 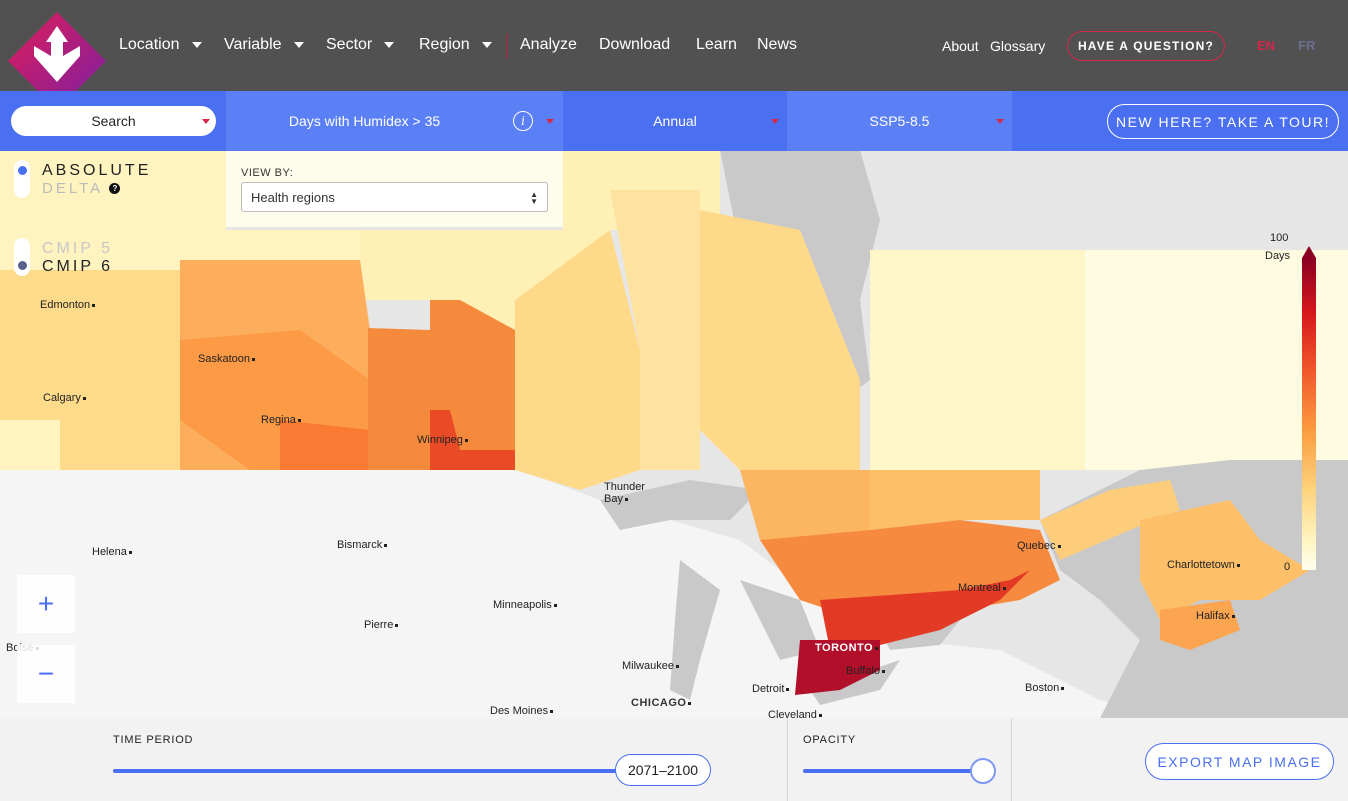 What do you see at coordinates (362, 545) in the screenshot?
I see `city-label-bismarck: Bismarck` at bounding box center [362, 545].